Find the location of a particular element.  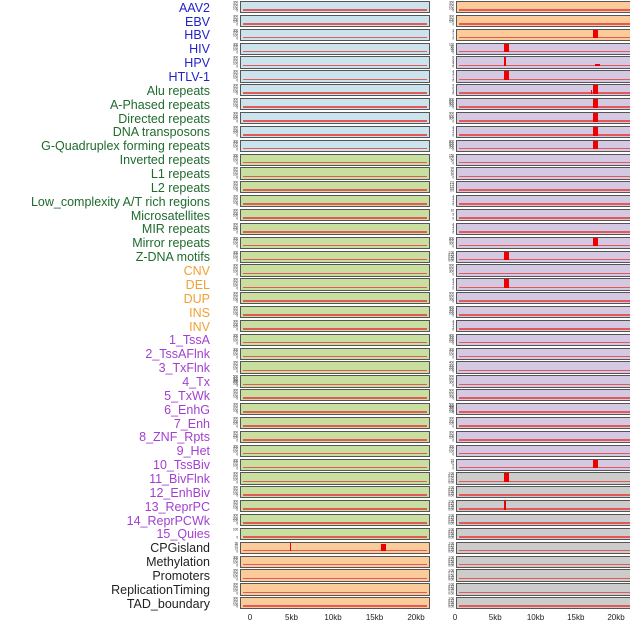

track-label: MIR repeats is located at coordinates (175, 229).